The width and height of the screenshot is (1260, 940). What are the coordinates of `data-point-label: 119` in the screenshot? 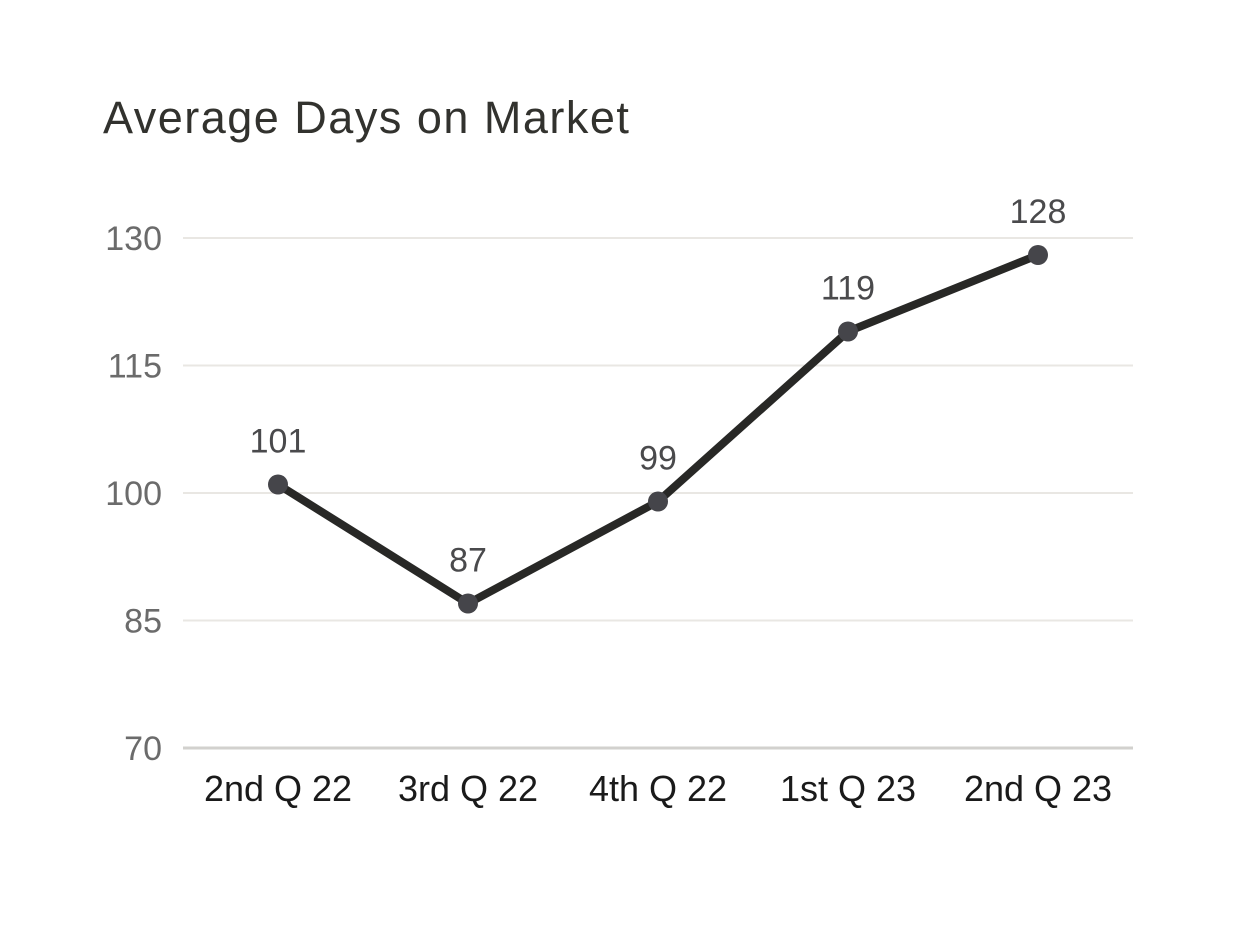 It's located at (848, 289).